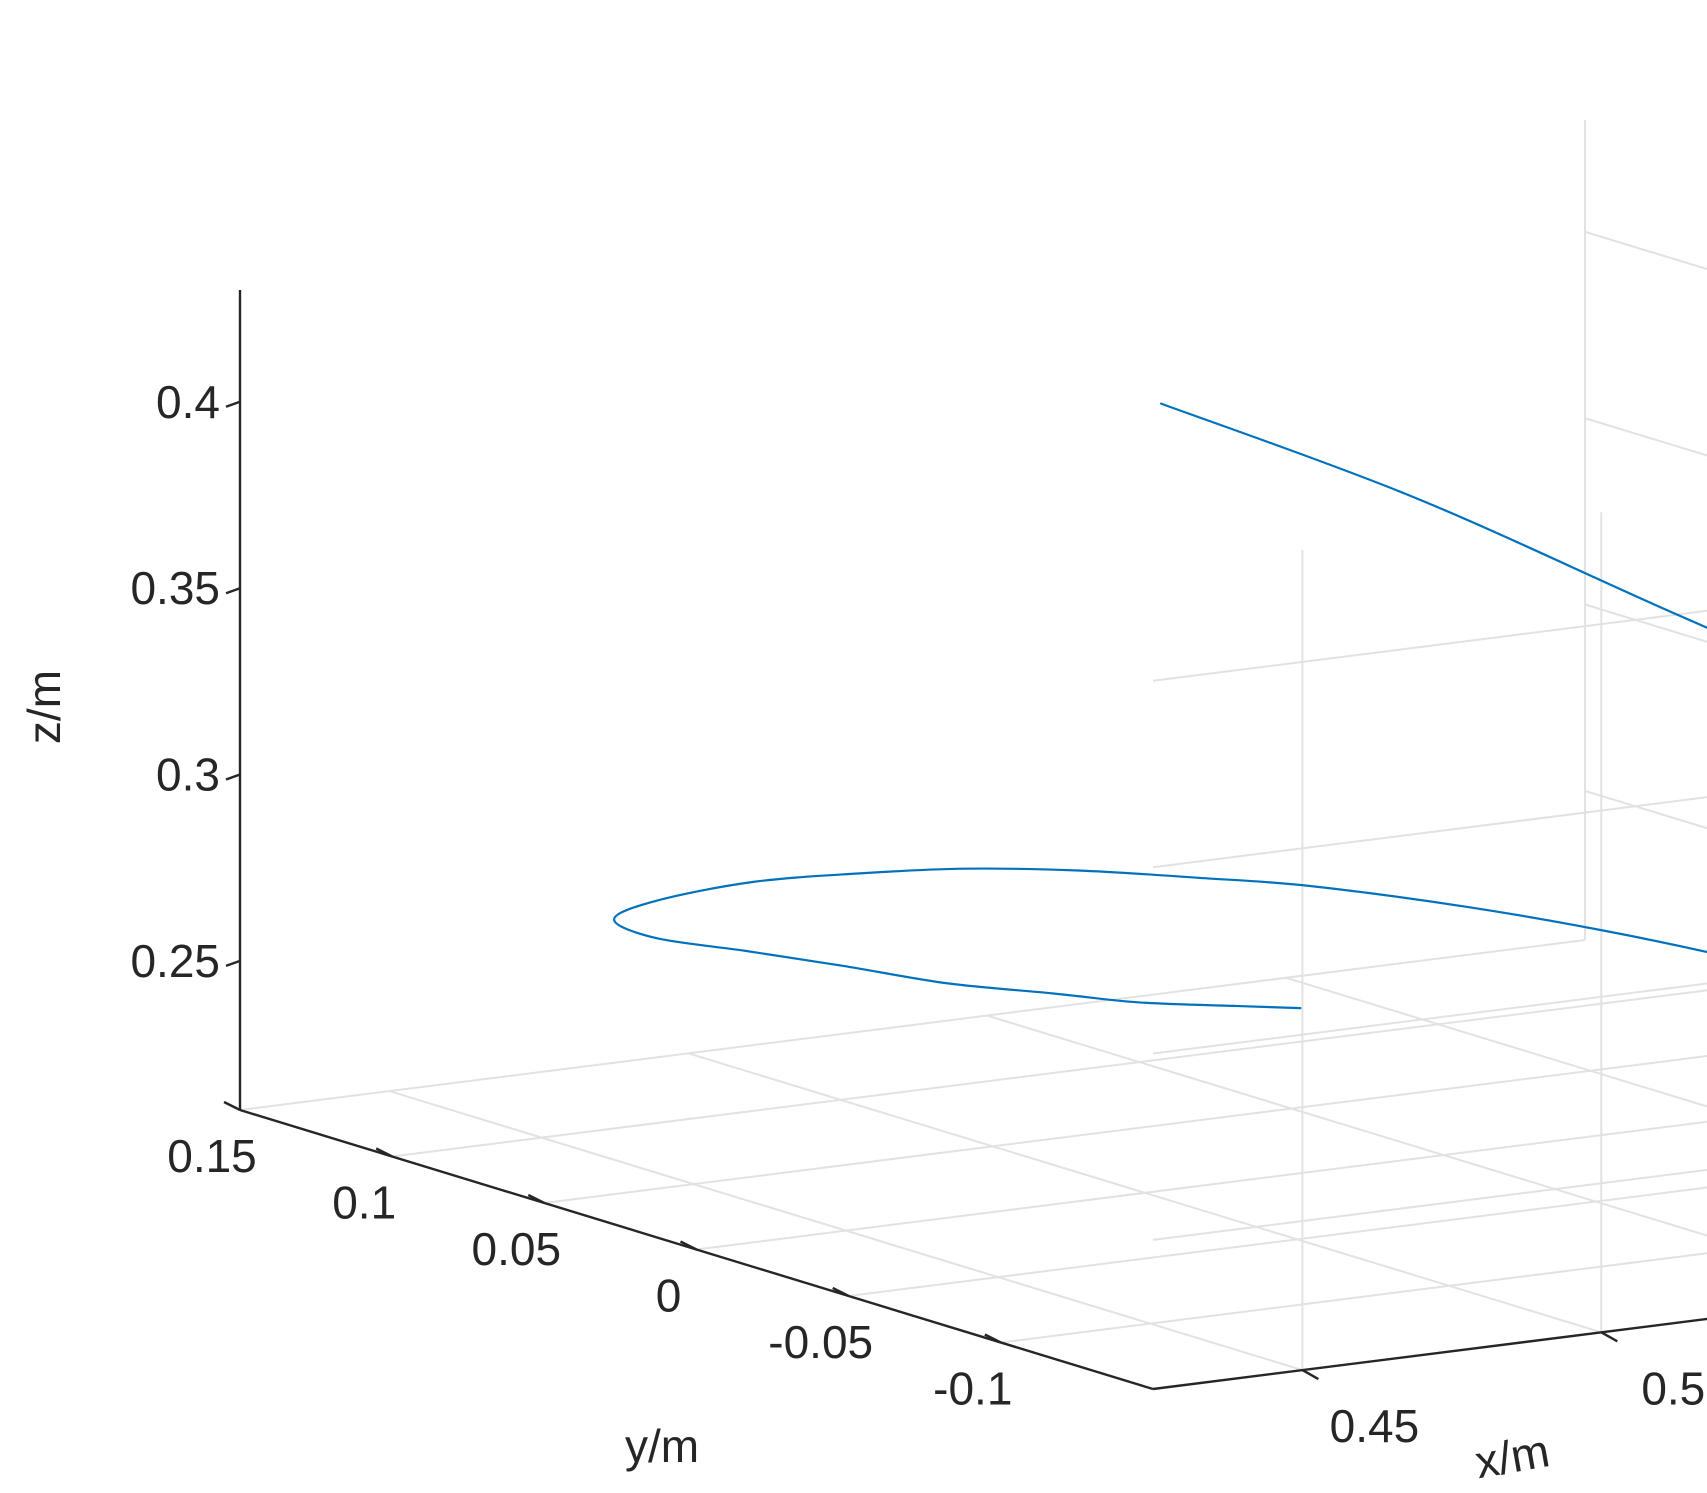 The height and width of the screenshot is (1493, 1707). What do you see at coordinates (175, 588) in the screenshot?
I see `z-tick-label: 0.35` at bounding box center [175, 588].